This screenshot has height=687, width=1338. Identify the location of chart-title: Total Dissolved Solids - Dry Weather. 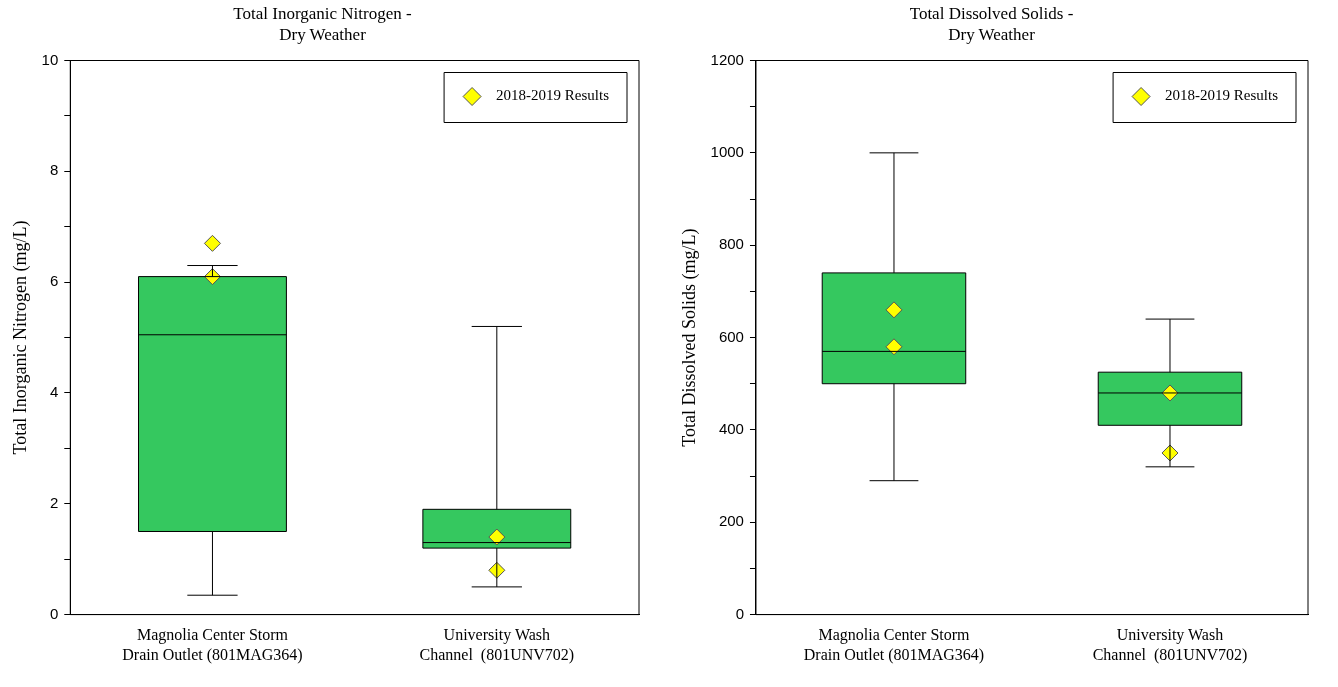
(991, 24).